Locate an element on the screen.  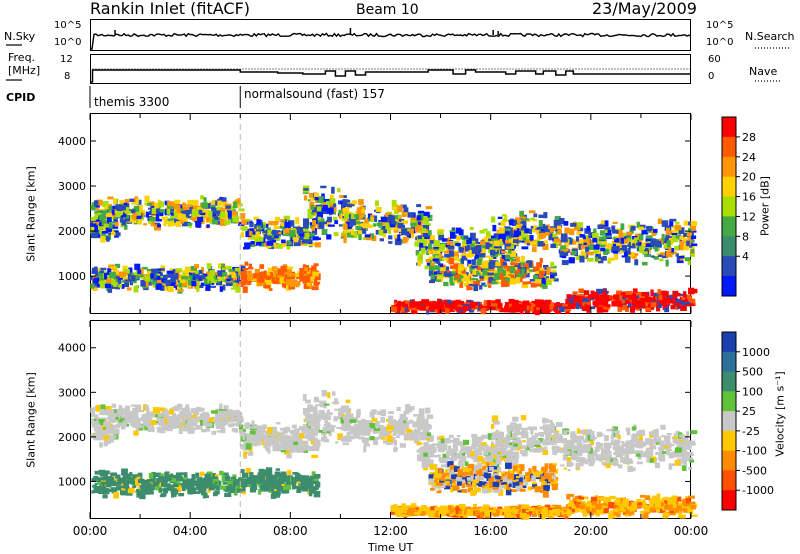
cpid-mode-1: themis 3300 is located at coordinates (132, 102).